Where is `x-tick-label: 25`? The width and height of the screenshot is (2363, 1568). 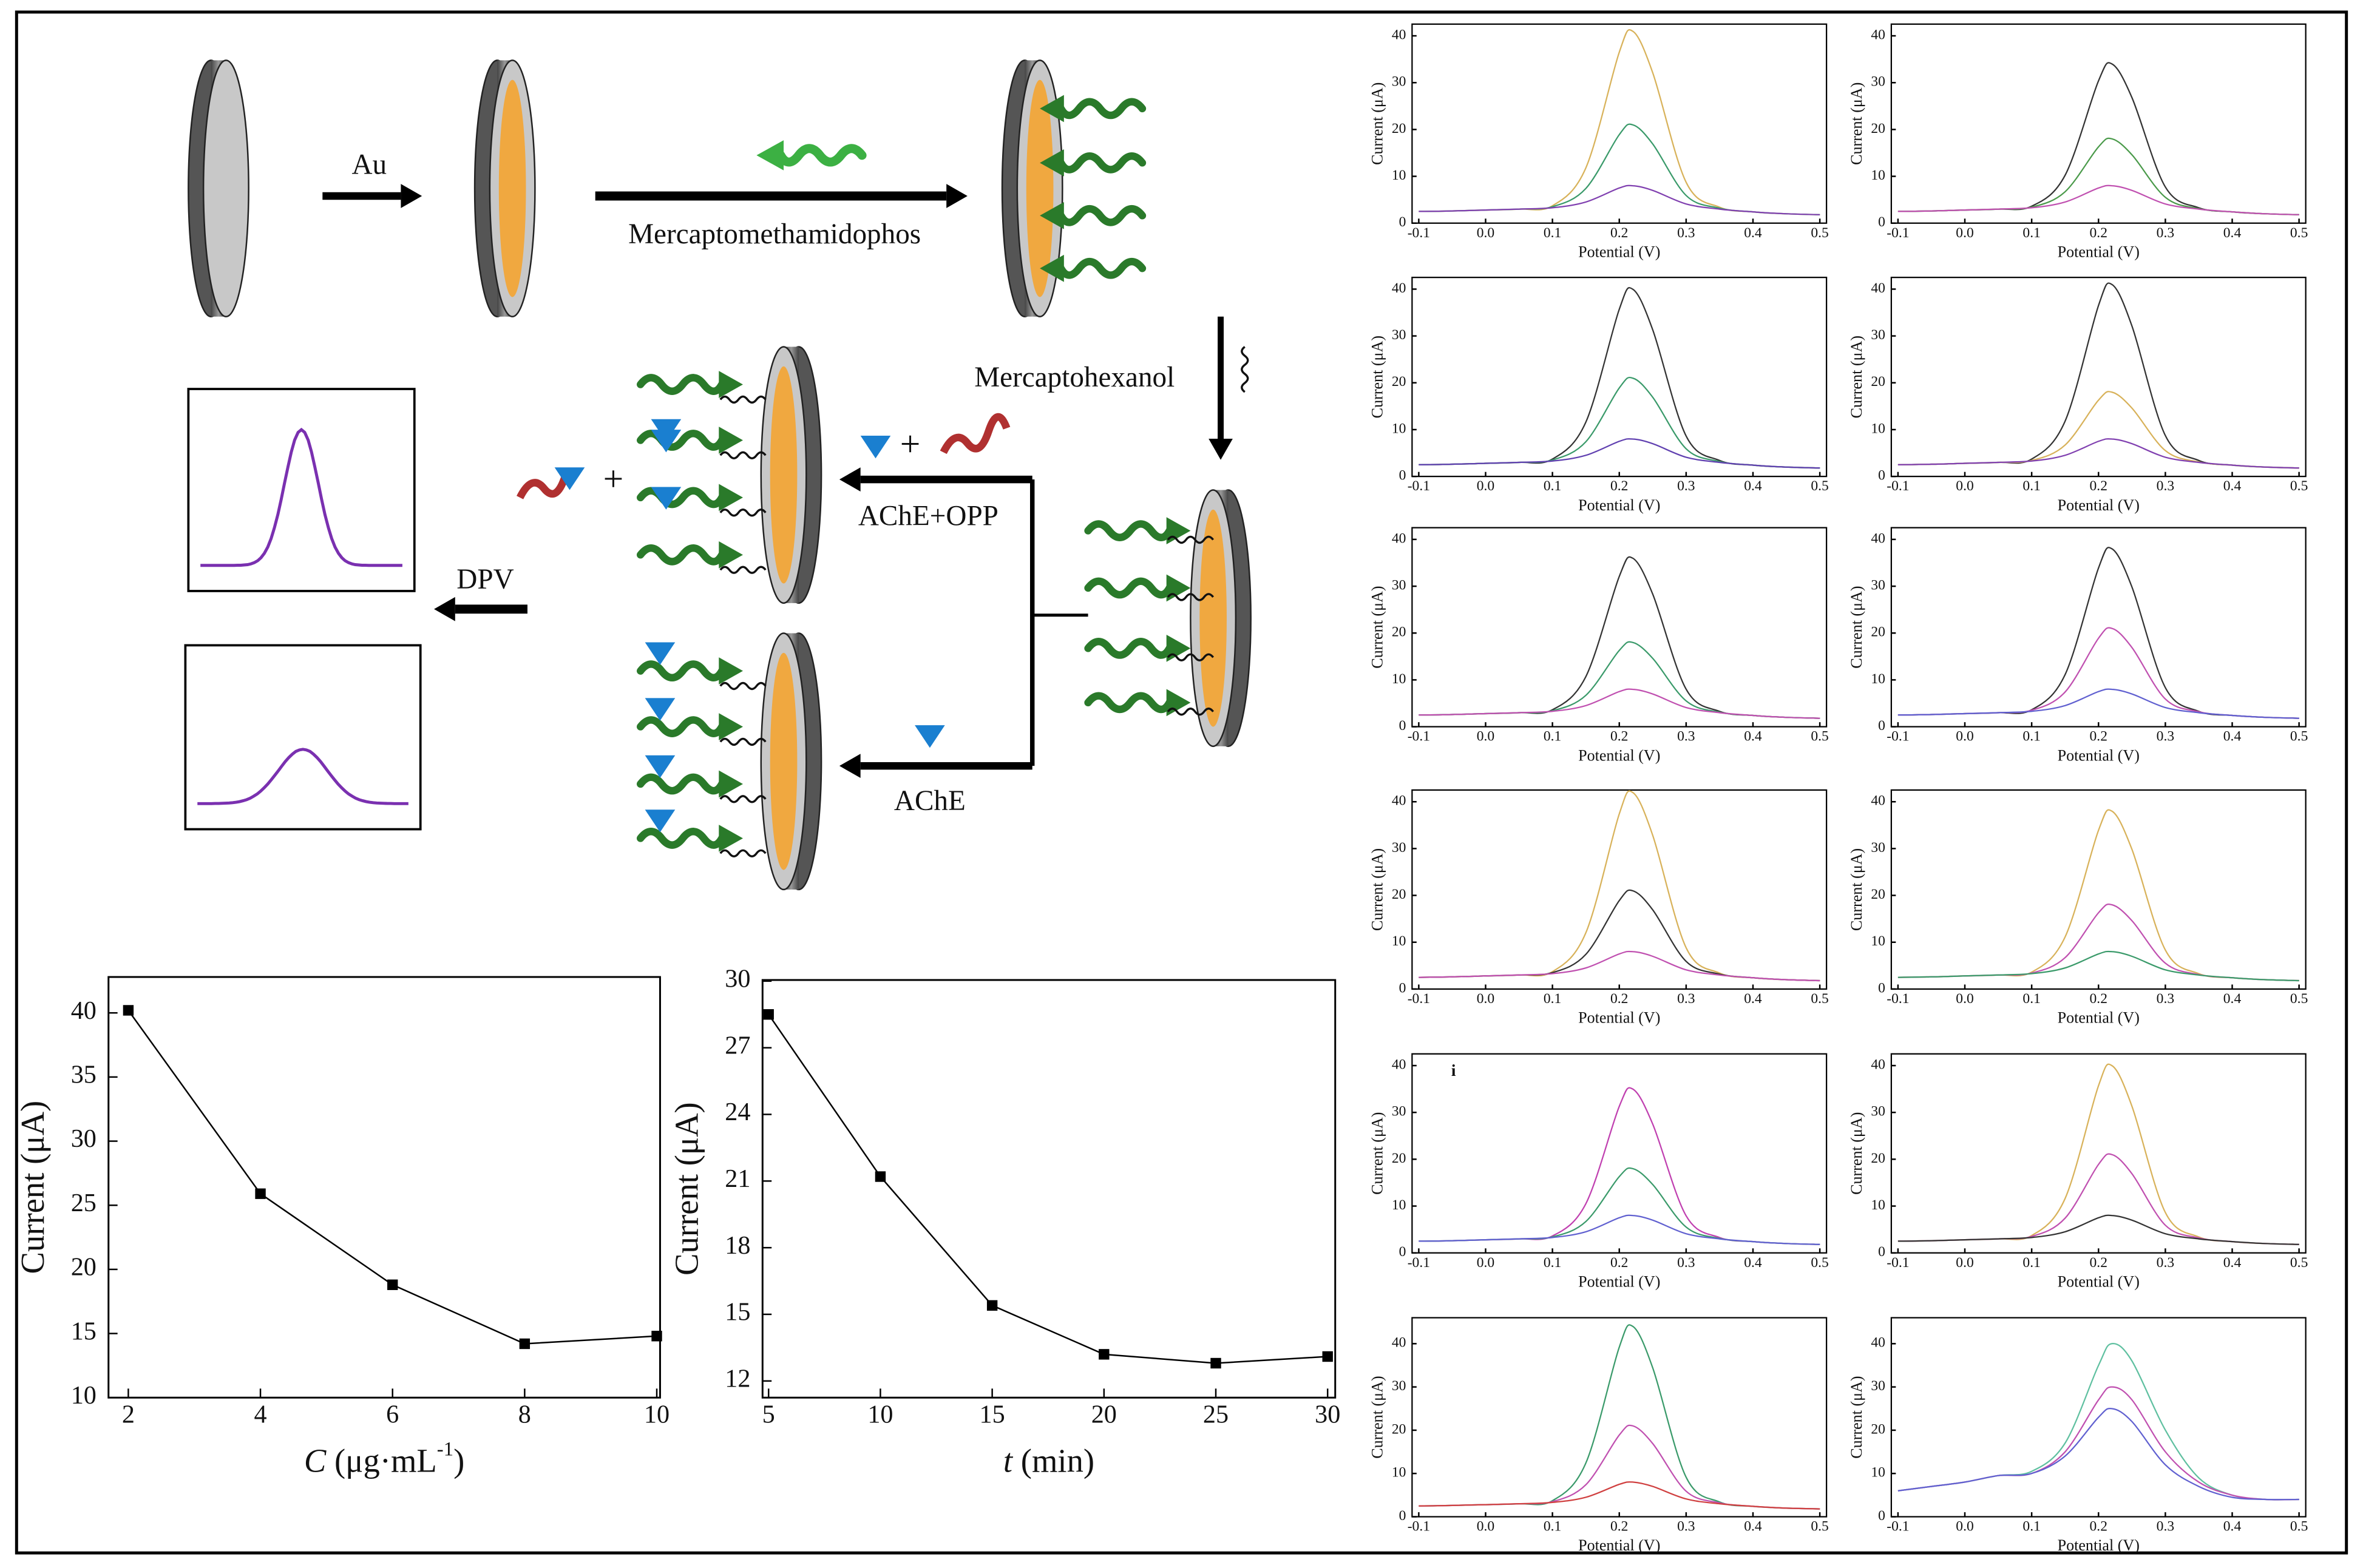
x-tick-label: 25 is located at coordinates (1216, 1415).